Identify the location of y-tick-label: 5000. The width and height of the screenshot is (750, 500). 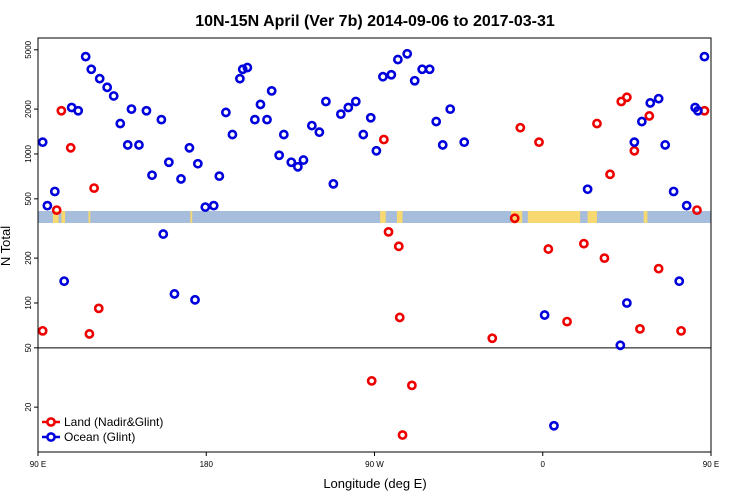
(28, 49).